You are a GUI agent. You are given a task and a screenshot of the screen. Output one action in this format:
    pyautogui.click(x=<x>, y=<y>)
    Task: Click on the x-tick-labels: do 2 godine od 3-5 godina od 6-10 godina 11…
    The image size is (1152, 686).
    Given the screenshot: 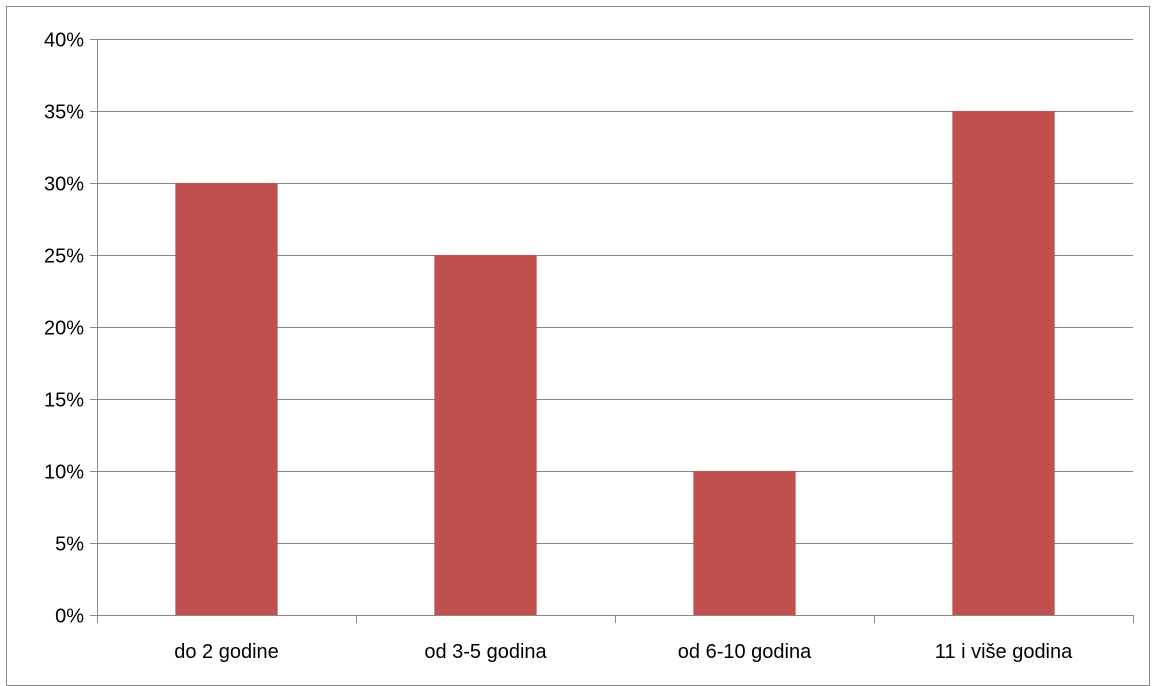 What is the action you would take?
    pyautogui.click(x=623, y=652)
    